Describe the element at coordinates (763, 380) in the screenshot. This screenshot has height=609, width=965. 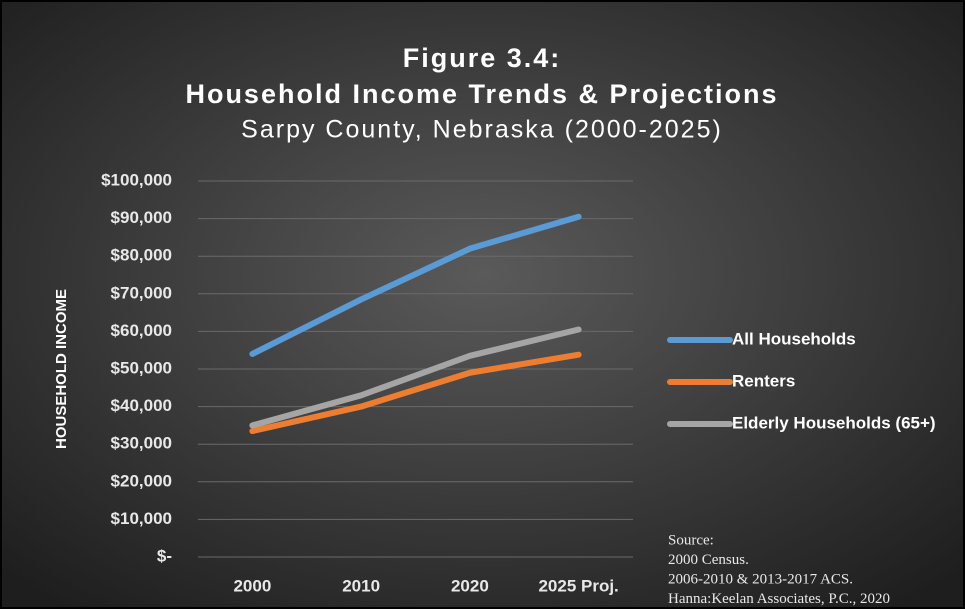
I see `legend-label: Renters` at that location.